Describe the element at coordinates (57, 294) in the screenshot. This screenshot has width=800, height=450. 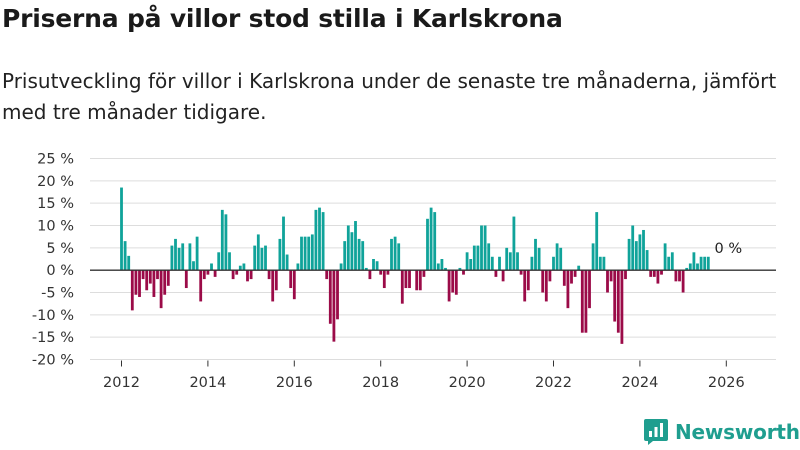
I see `y-tick-label: -5 %` at that location.